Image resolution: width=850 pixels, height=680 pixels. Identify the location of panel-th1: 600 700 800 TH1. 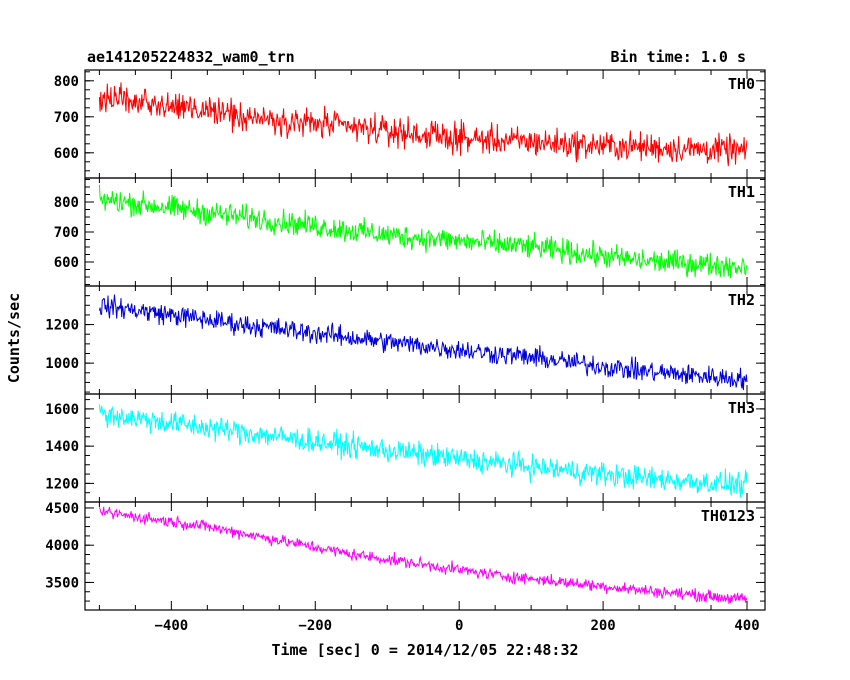
(410, 232).